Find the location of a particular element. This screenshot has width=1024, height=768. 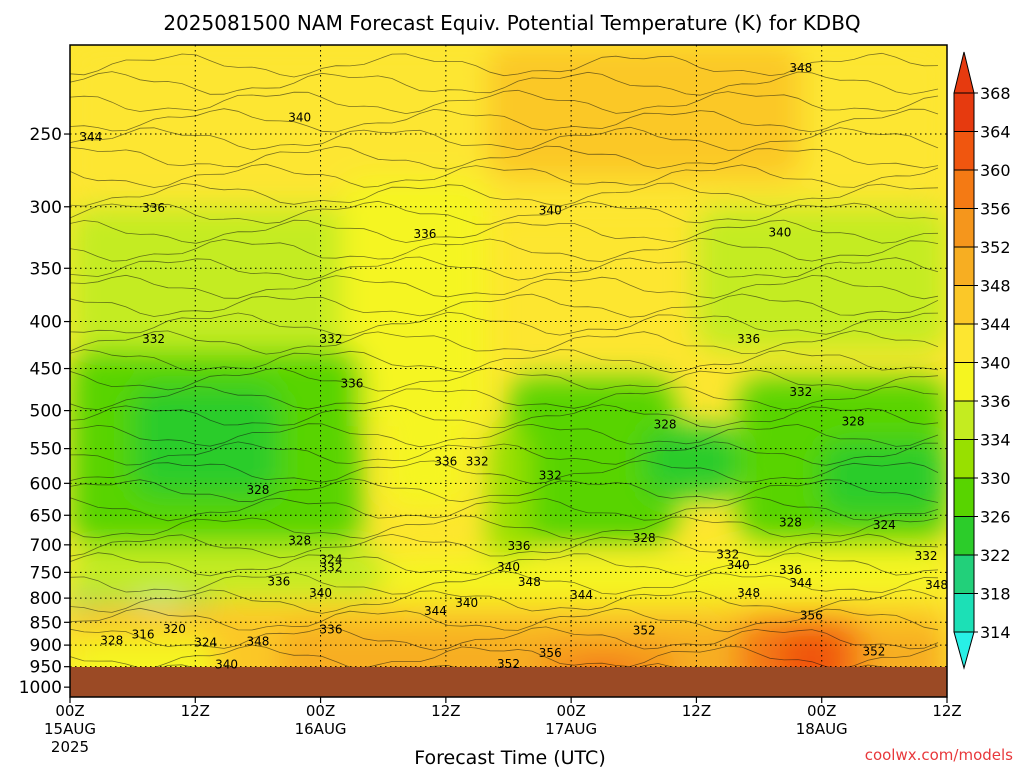

y-tick-label: 650 is located at coordinates (46, 516).